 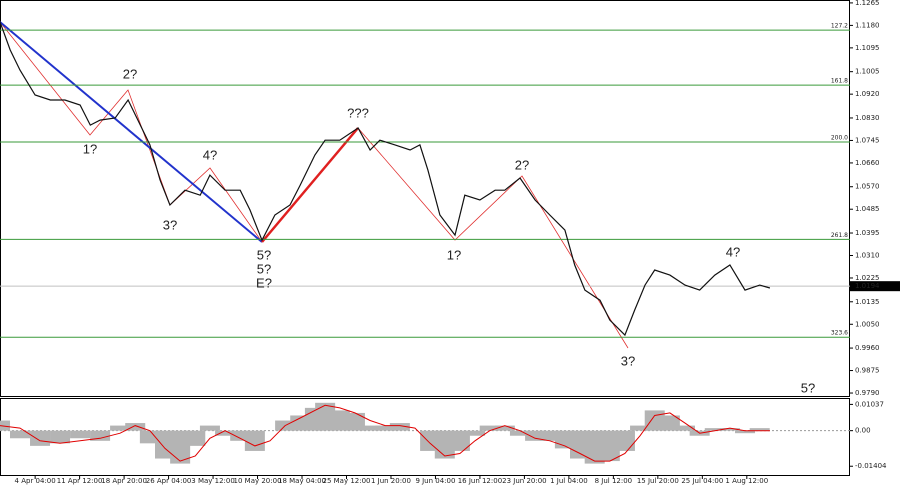 What do you see at coordinates (867, 163) in the screenshot?
I see `y-tick-label: 1.0660` at bounding box center [867, 163].